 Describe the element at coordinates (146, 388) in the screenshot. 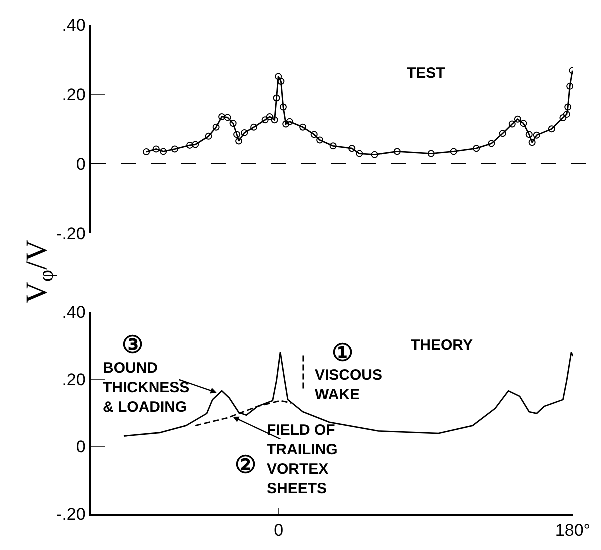

I see `annotation: BOUND THICKNESS & LOADING` at that location.